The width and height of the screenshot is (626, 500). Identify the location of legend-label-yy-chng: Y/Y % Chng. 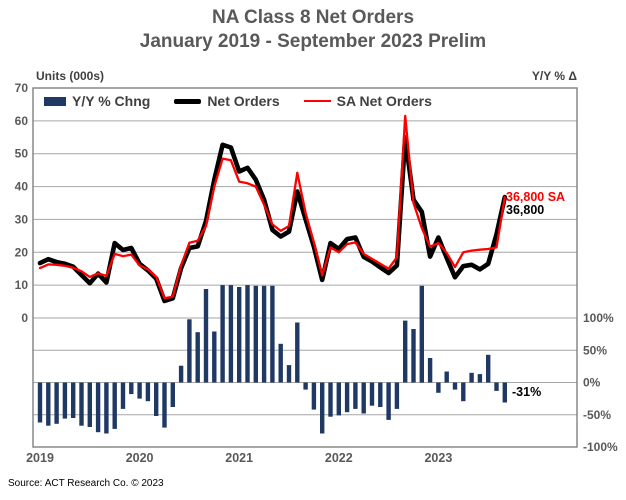
(111, 101).